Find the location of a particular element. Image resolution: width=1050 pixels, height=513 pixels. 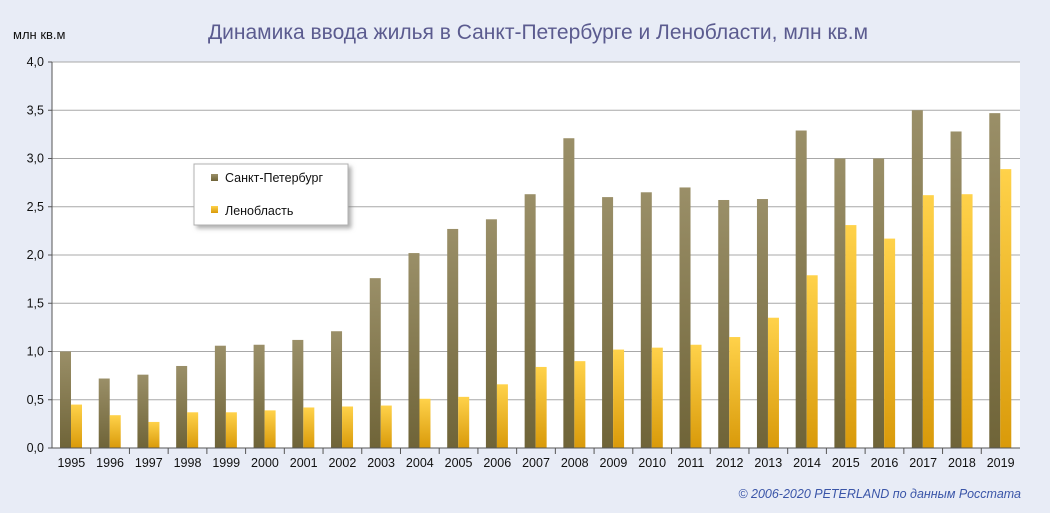

y-tick-label: 3,5 is located at coordinates (35, 110).